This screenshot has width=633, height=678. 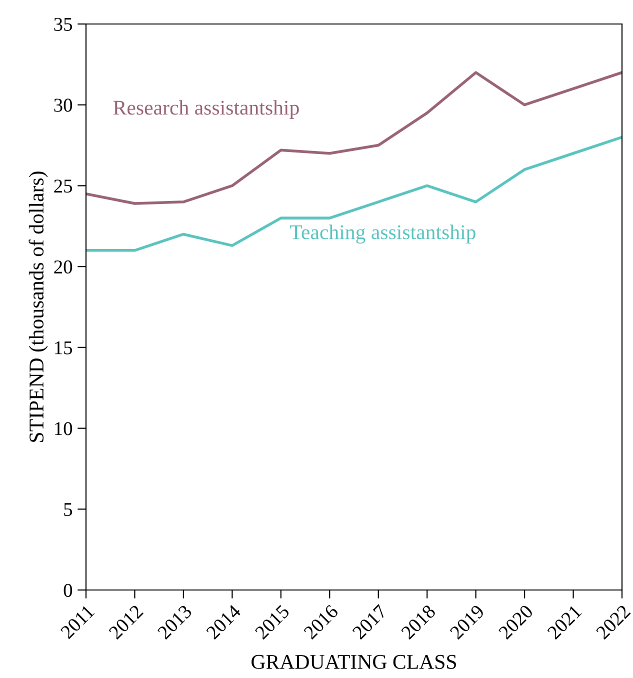 I want to click on y-tick-label: 30, so click(x=63, y=105).